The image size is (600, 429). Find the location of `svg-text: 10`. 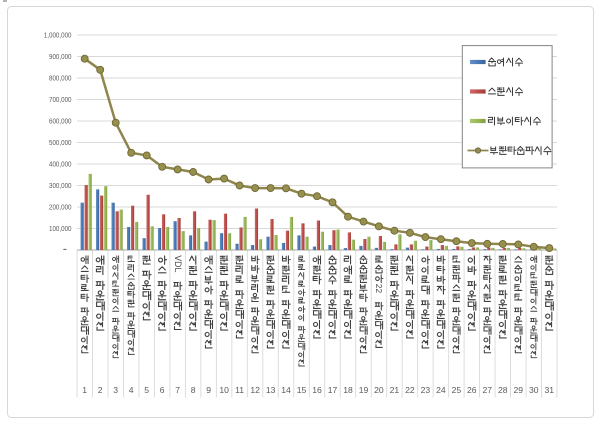

svg-text: 10 is located at coordinates (224, 390).